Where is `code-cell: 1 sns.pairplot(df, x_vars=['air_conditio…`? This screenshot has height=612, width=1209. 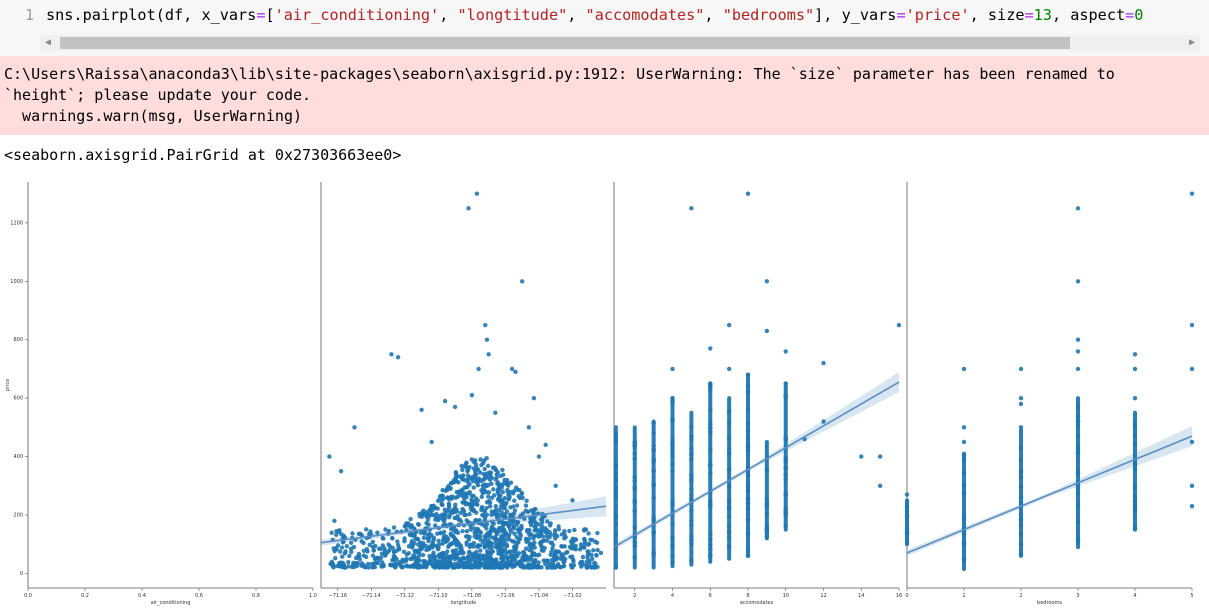
code-cell: 1 sns.pairplot(df, x_vars=['air_conditio… is located at coordinates (604, 28).